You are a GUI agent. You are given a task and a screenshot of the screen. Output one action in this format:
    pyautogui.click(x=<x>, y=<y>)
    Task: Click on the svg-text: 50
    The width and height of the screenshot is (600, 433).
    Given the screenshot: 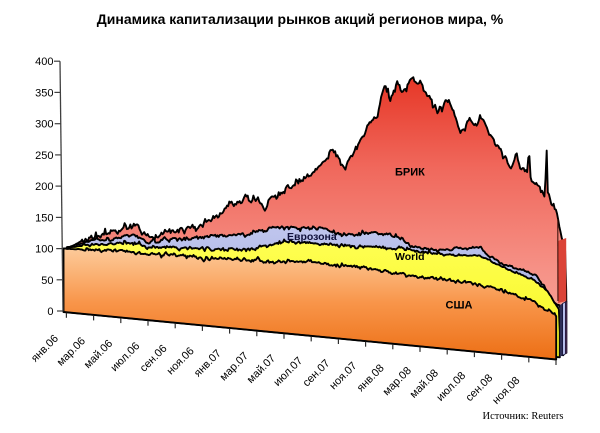 What is the action you would take?
    pyautogui.click(x=47, y=281)
    